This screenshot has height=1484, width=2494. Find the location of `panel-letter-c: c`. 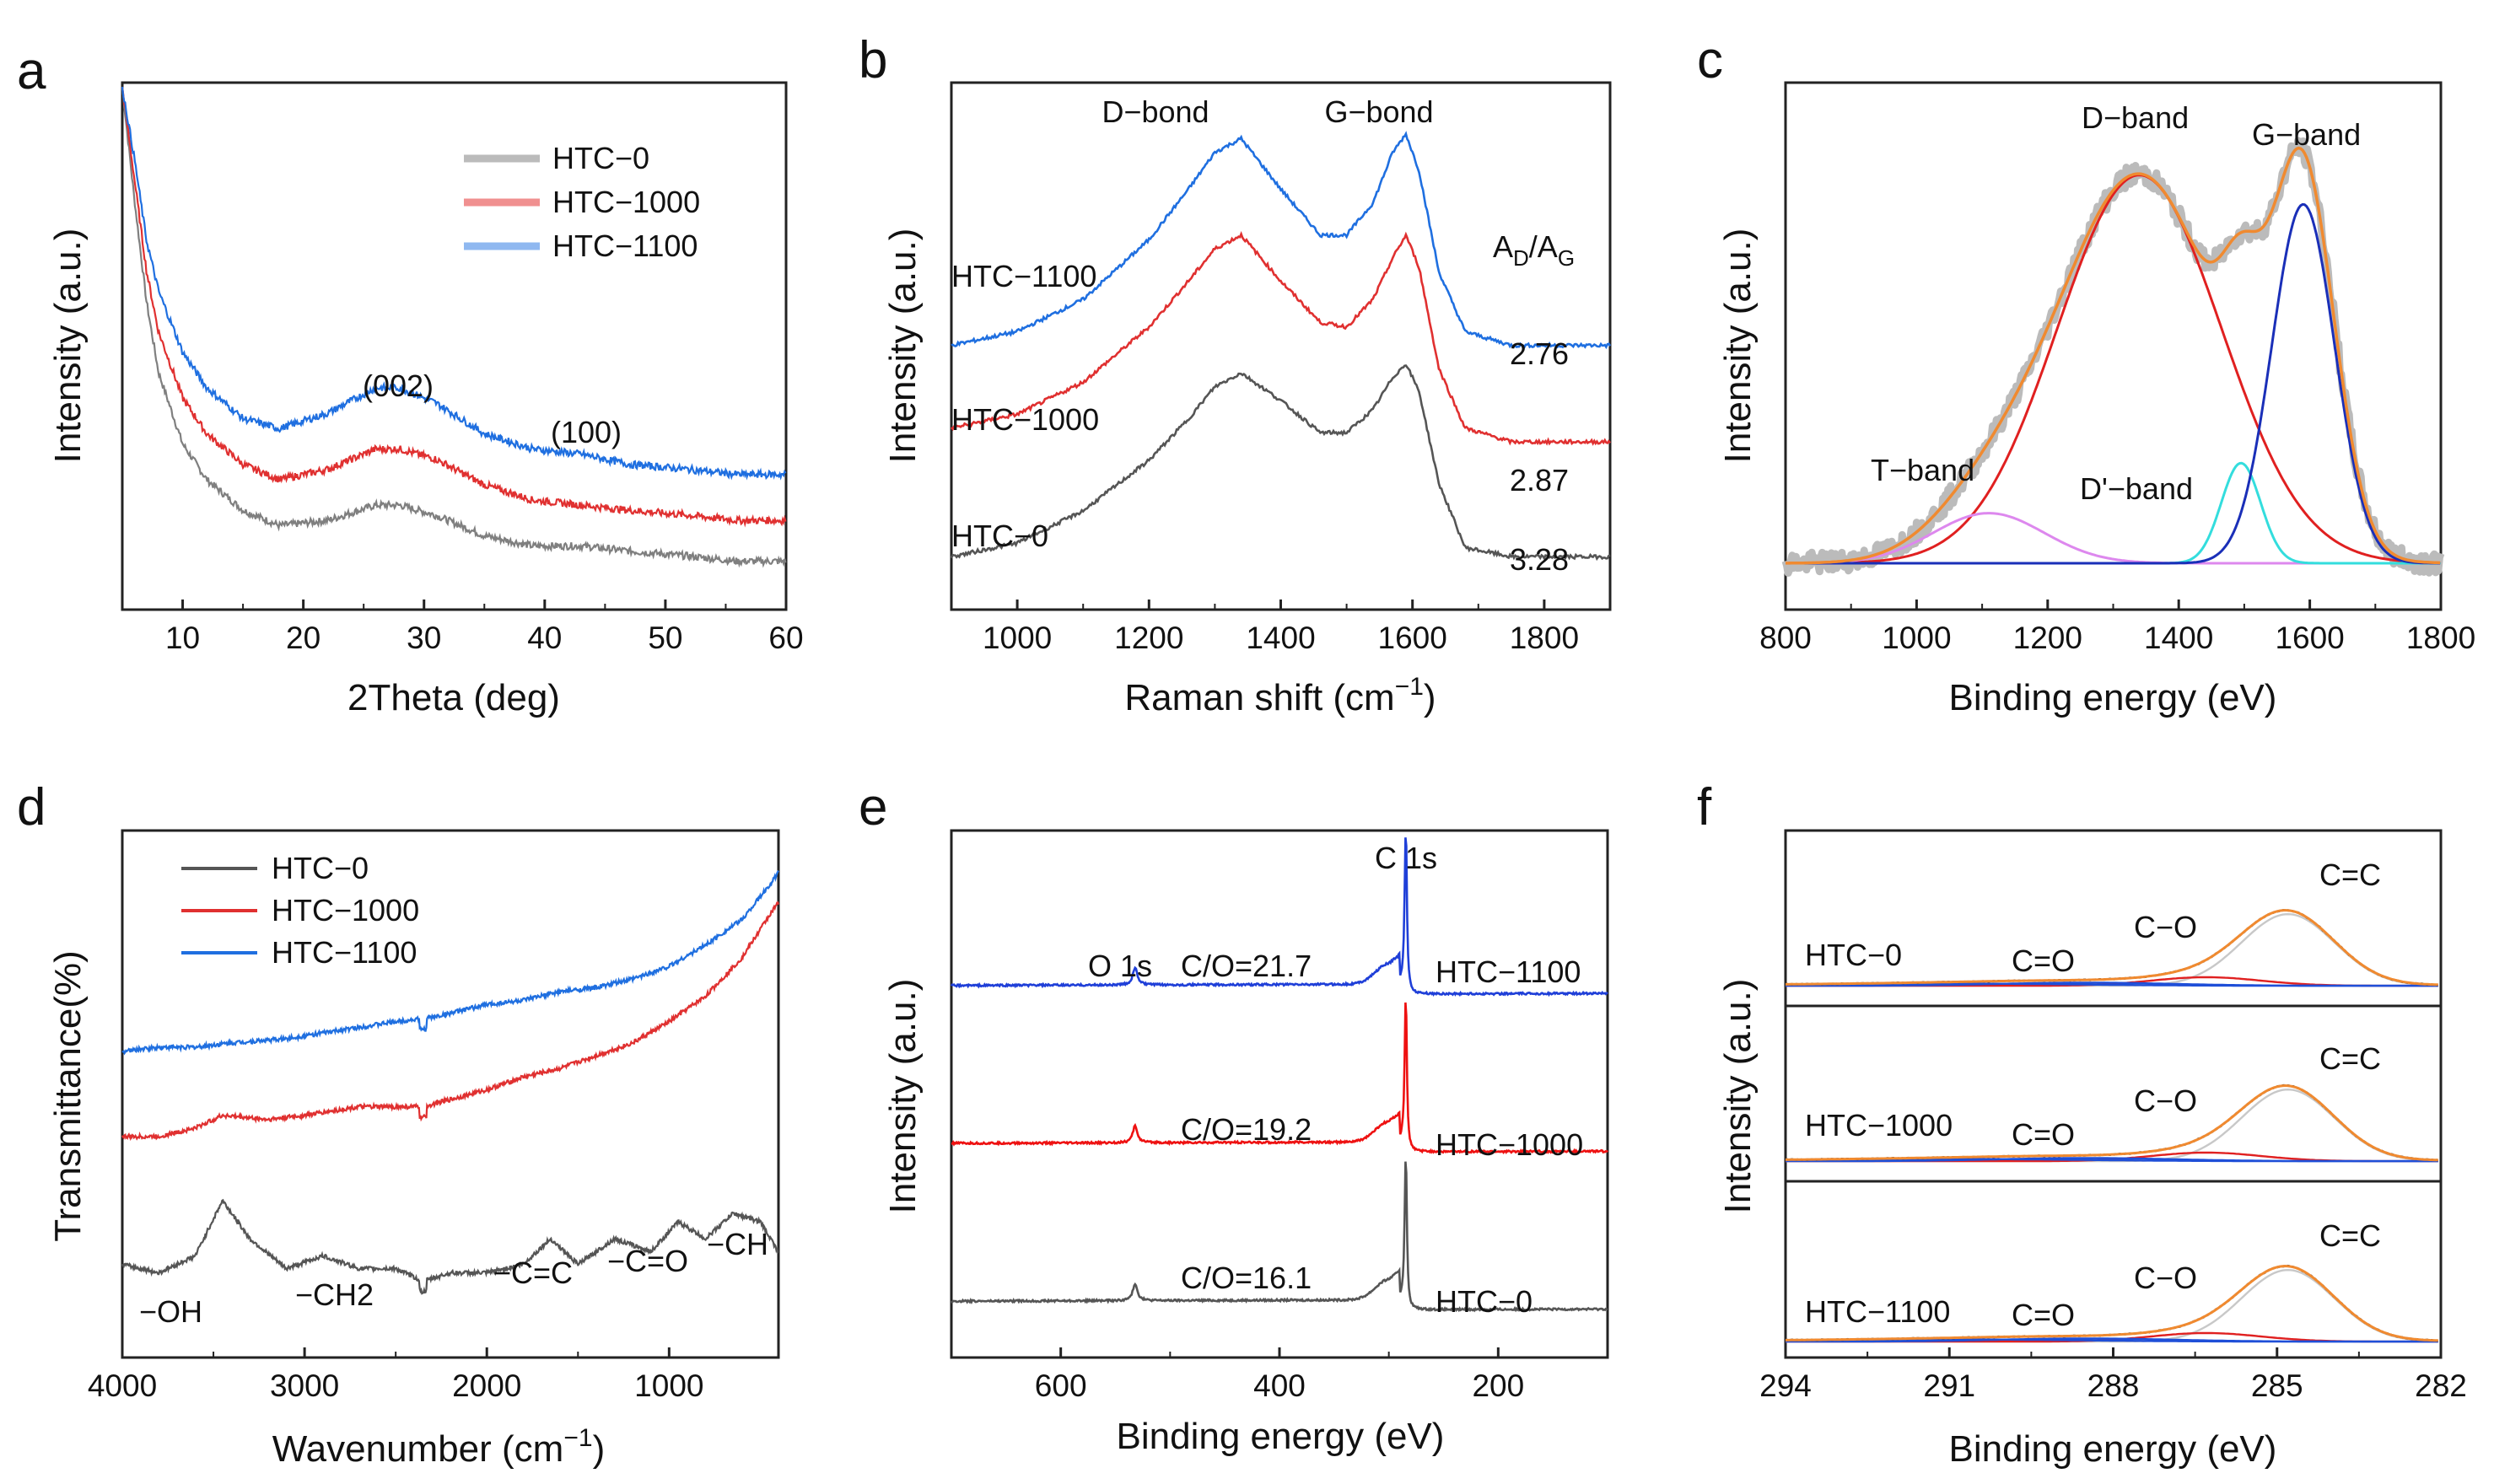

panel-letter-c: c is located at coordinates (1710, 60).